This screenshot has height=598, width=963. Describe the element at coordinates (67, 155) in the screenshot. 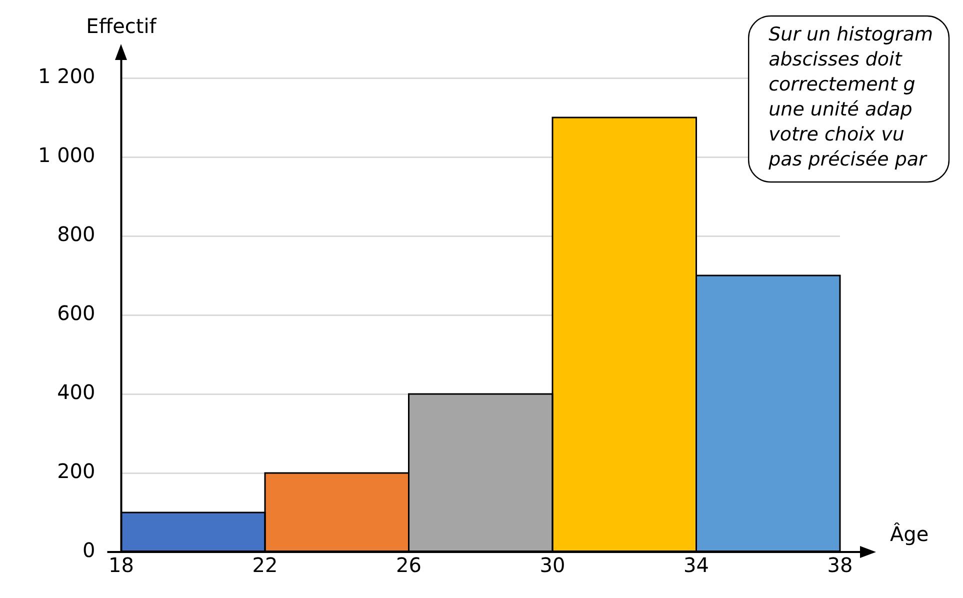

I see `y-tick-label: 1 000` at that location.